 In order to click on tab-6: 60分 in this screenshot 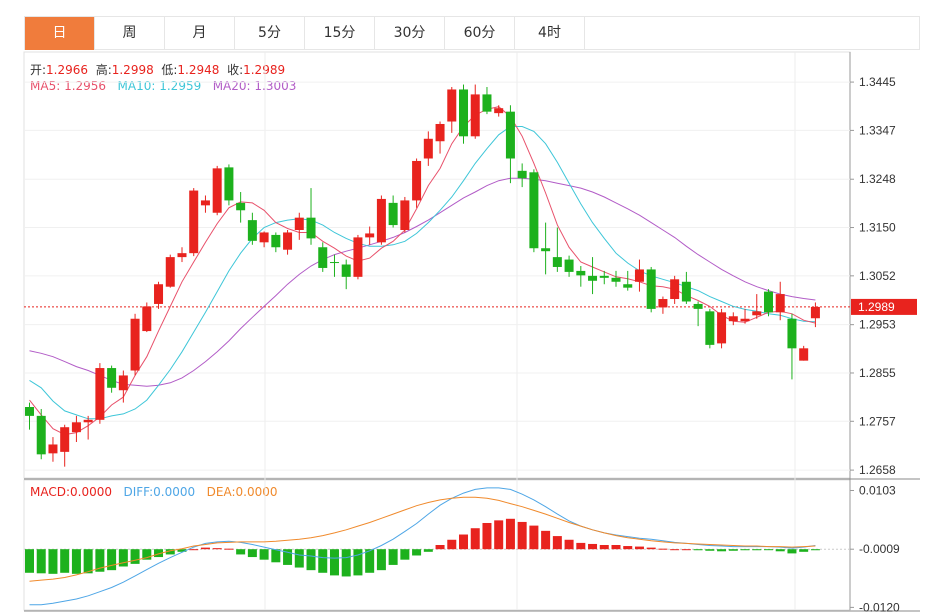, I will do `click(480, 33)`.